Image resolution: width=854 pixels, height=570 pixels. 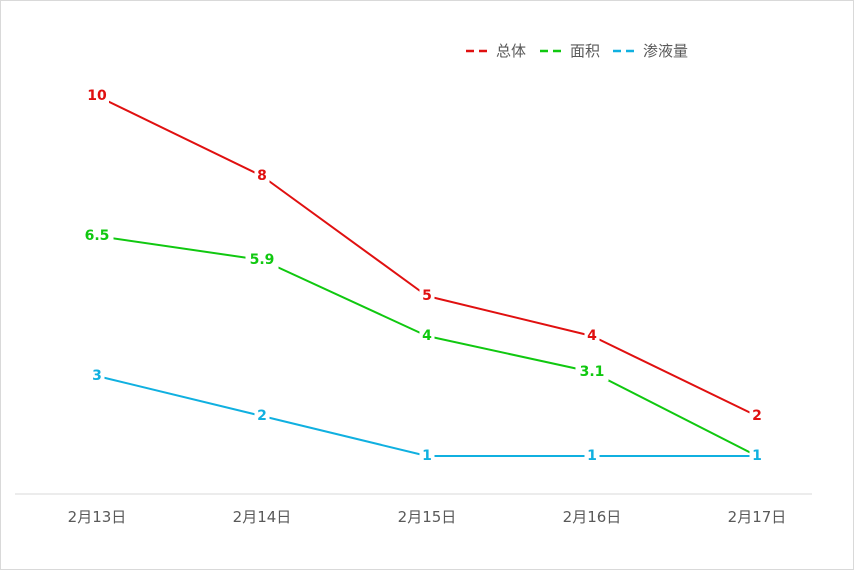 What do you see at coordinates (757, 517) in the screenshot?
I see `x-tick-label: 2月17日` at bounding box center [757, 517].